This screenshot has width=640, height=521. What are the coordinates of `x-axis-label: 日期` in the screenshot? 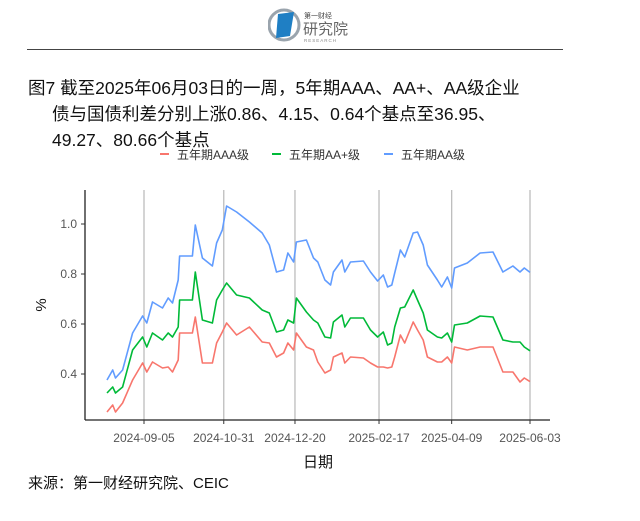 It's located at (318, 462).